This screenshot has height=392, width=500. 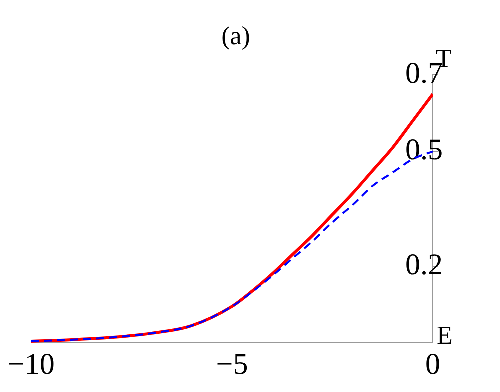 I want to click on y-tick-label: 0.2, so click(x=424, y=265).